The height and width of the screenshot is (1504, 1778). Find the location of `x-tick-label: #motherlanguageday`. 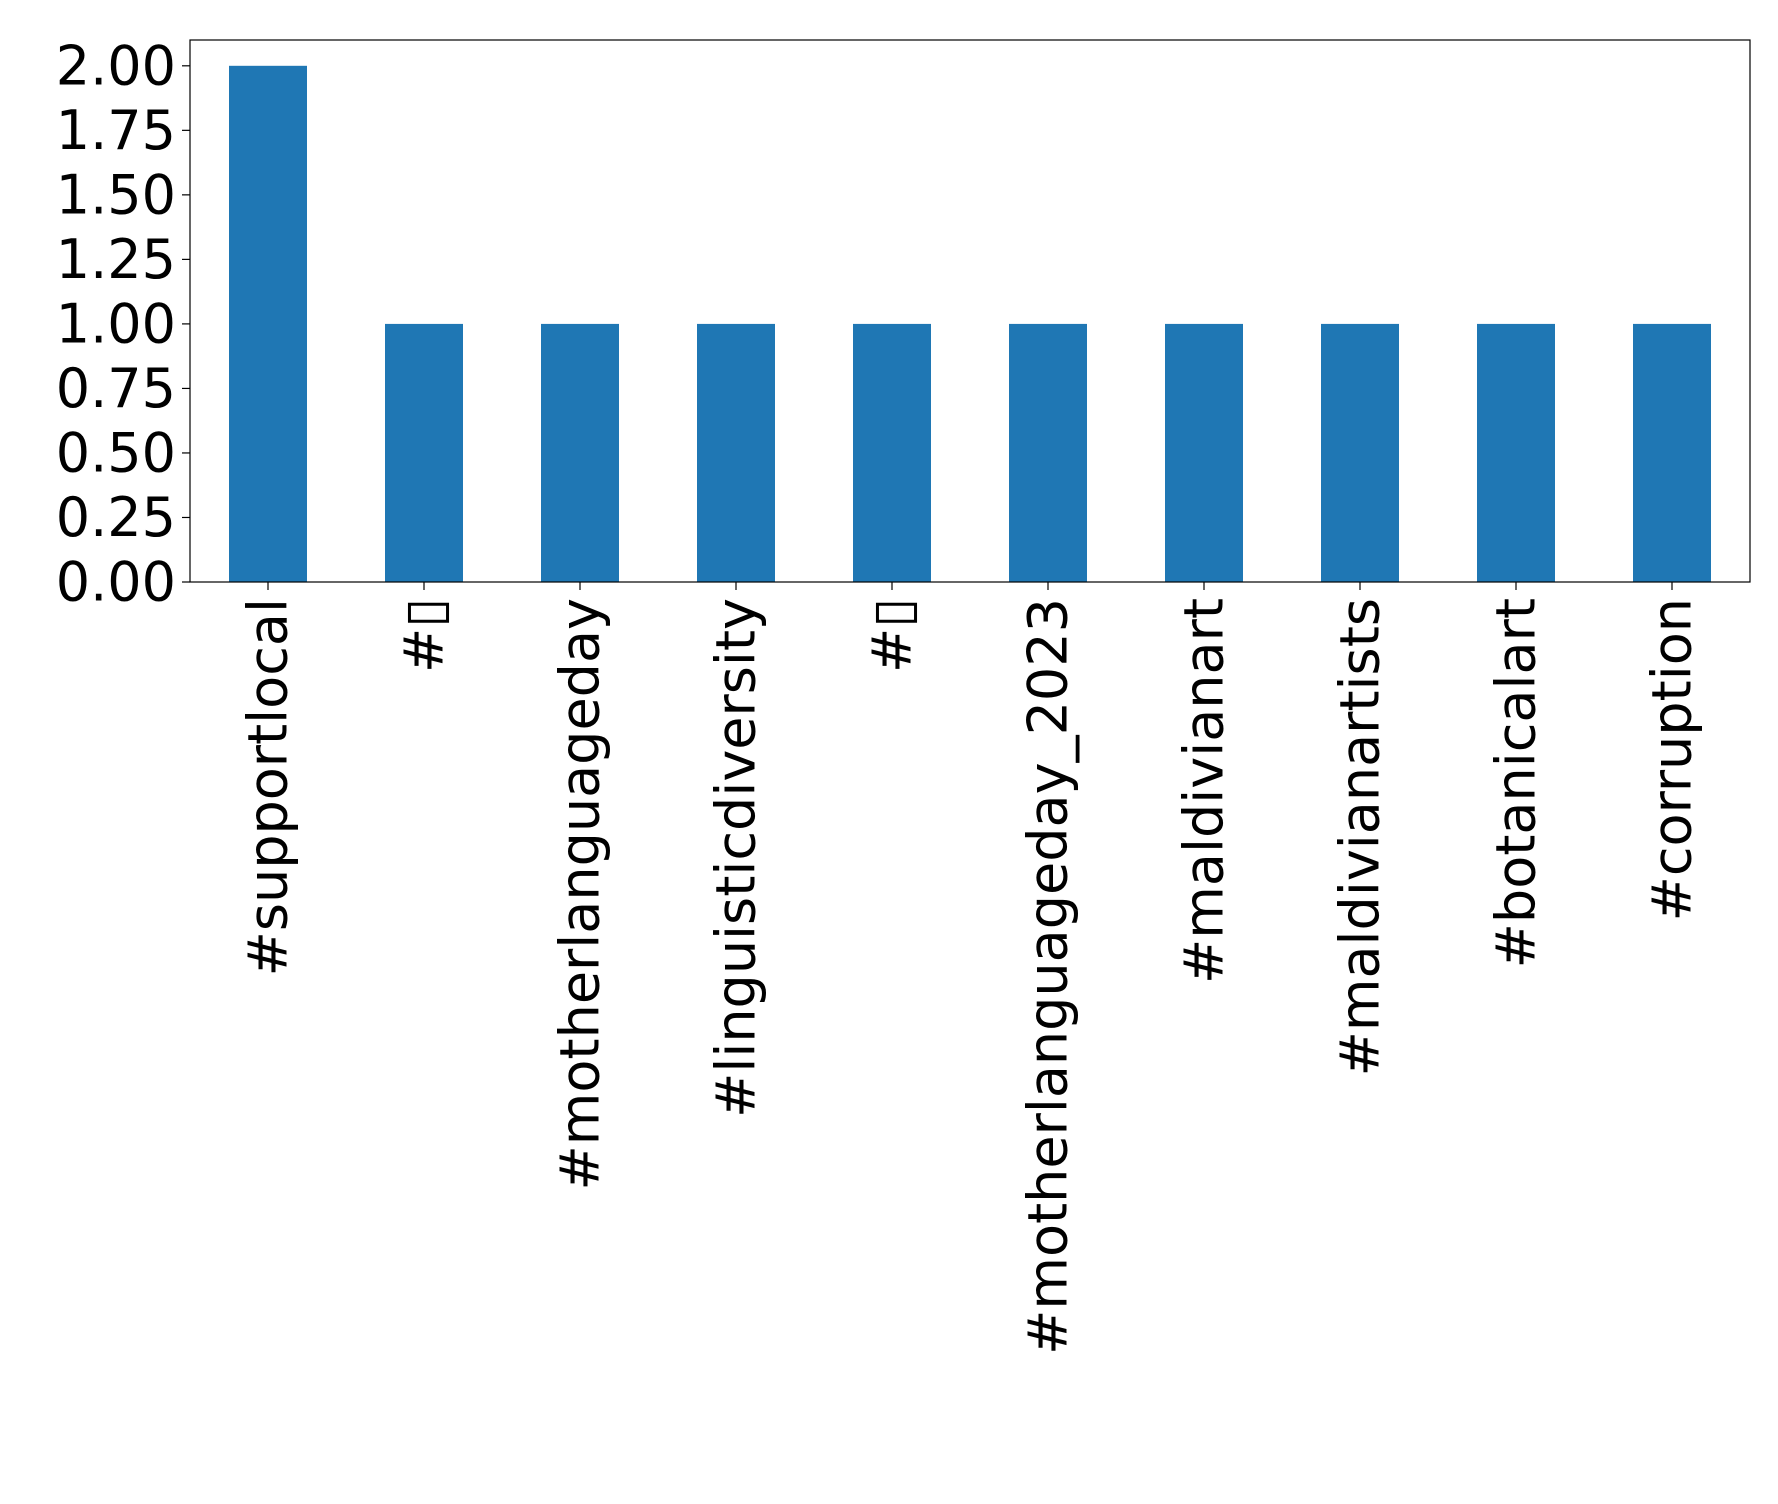

x-tick-label: #motherlanguageday is located at coordinates (580, 894).